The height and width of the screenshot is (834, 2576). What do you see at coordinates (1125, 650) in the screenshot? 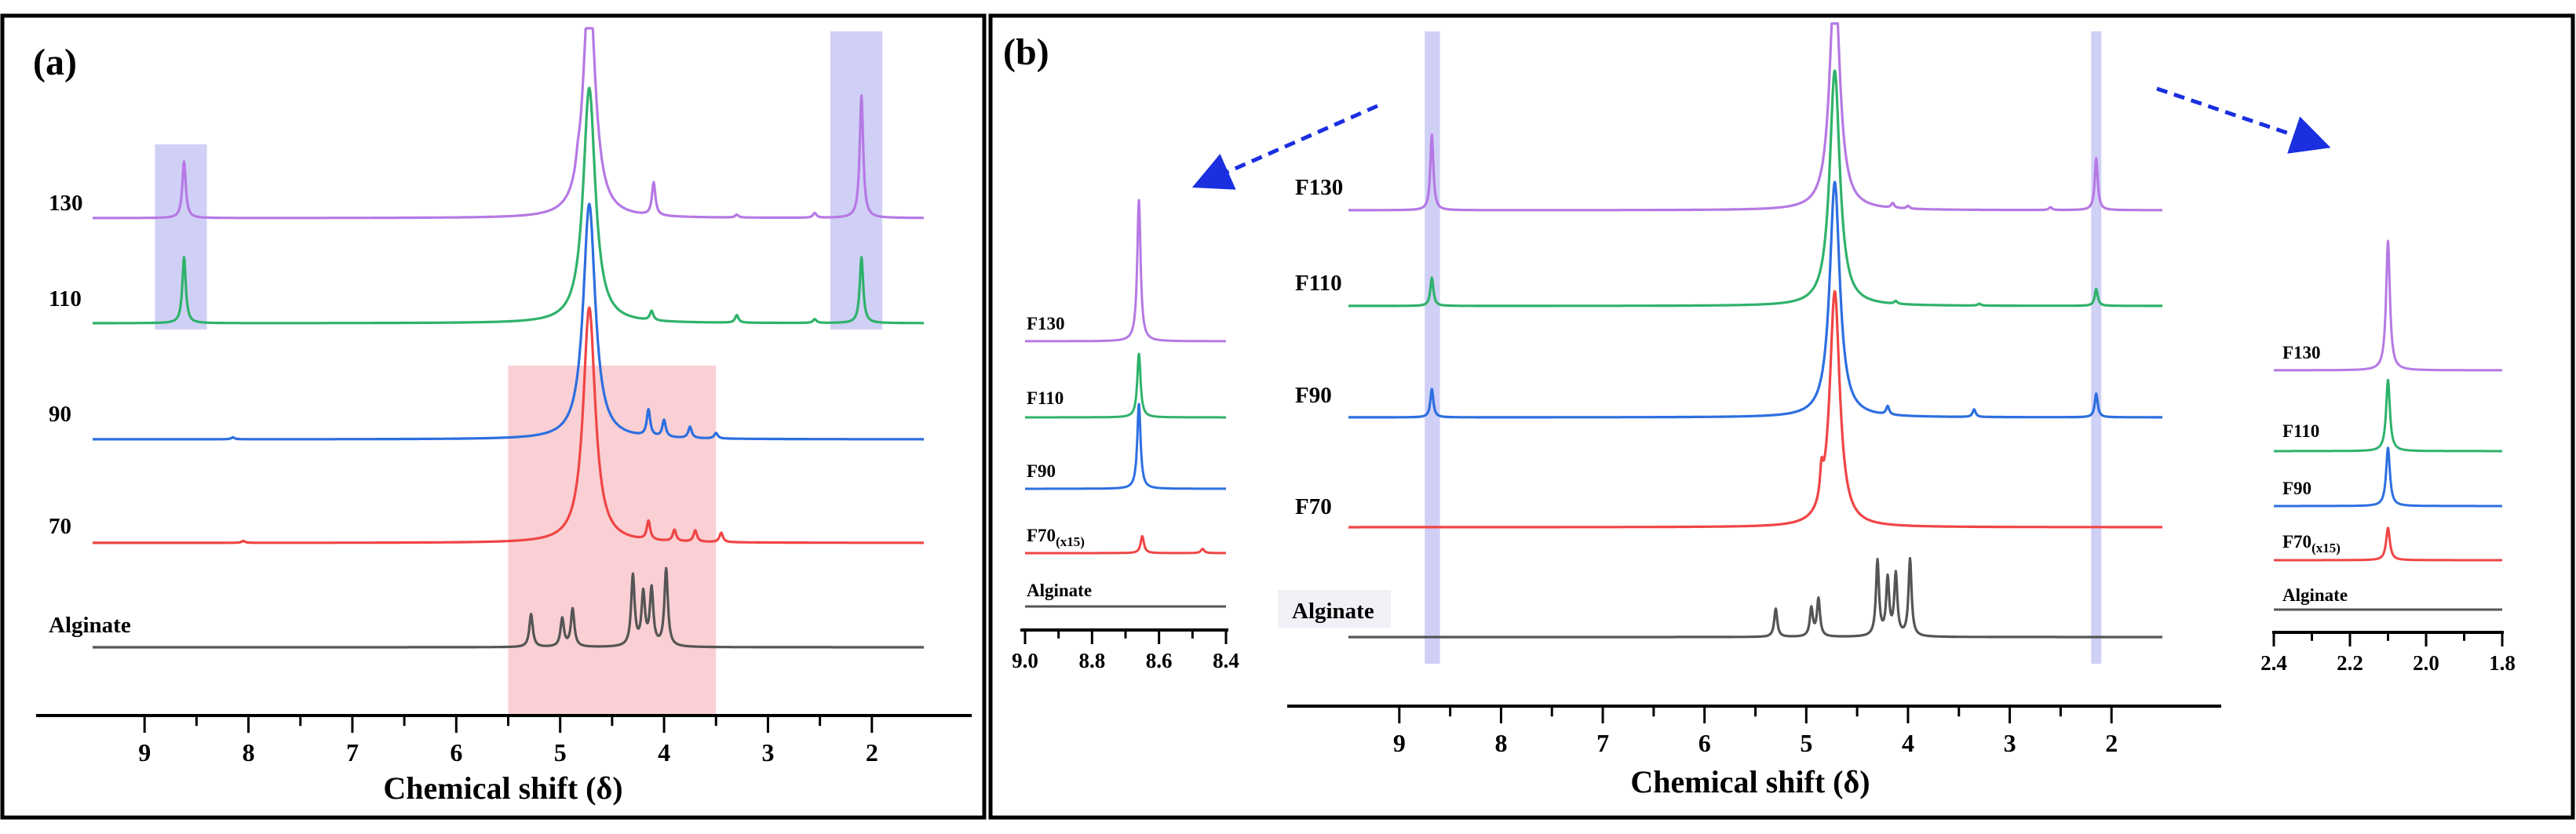
I see `left-inset-x-axis: 9.0 8.8 8.6 8.4` at bounding box center [1125, 650].